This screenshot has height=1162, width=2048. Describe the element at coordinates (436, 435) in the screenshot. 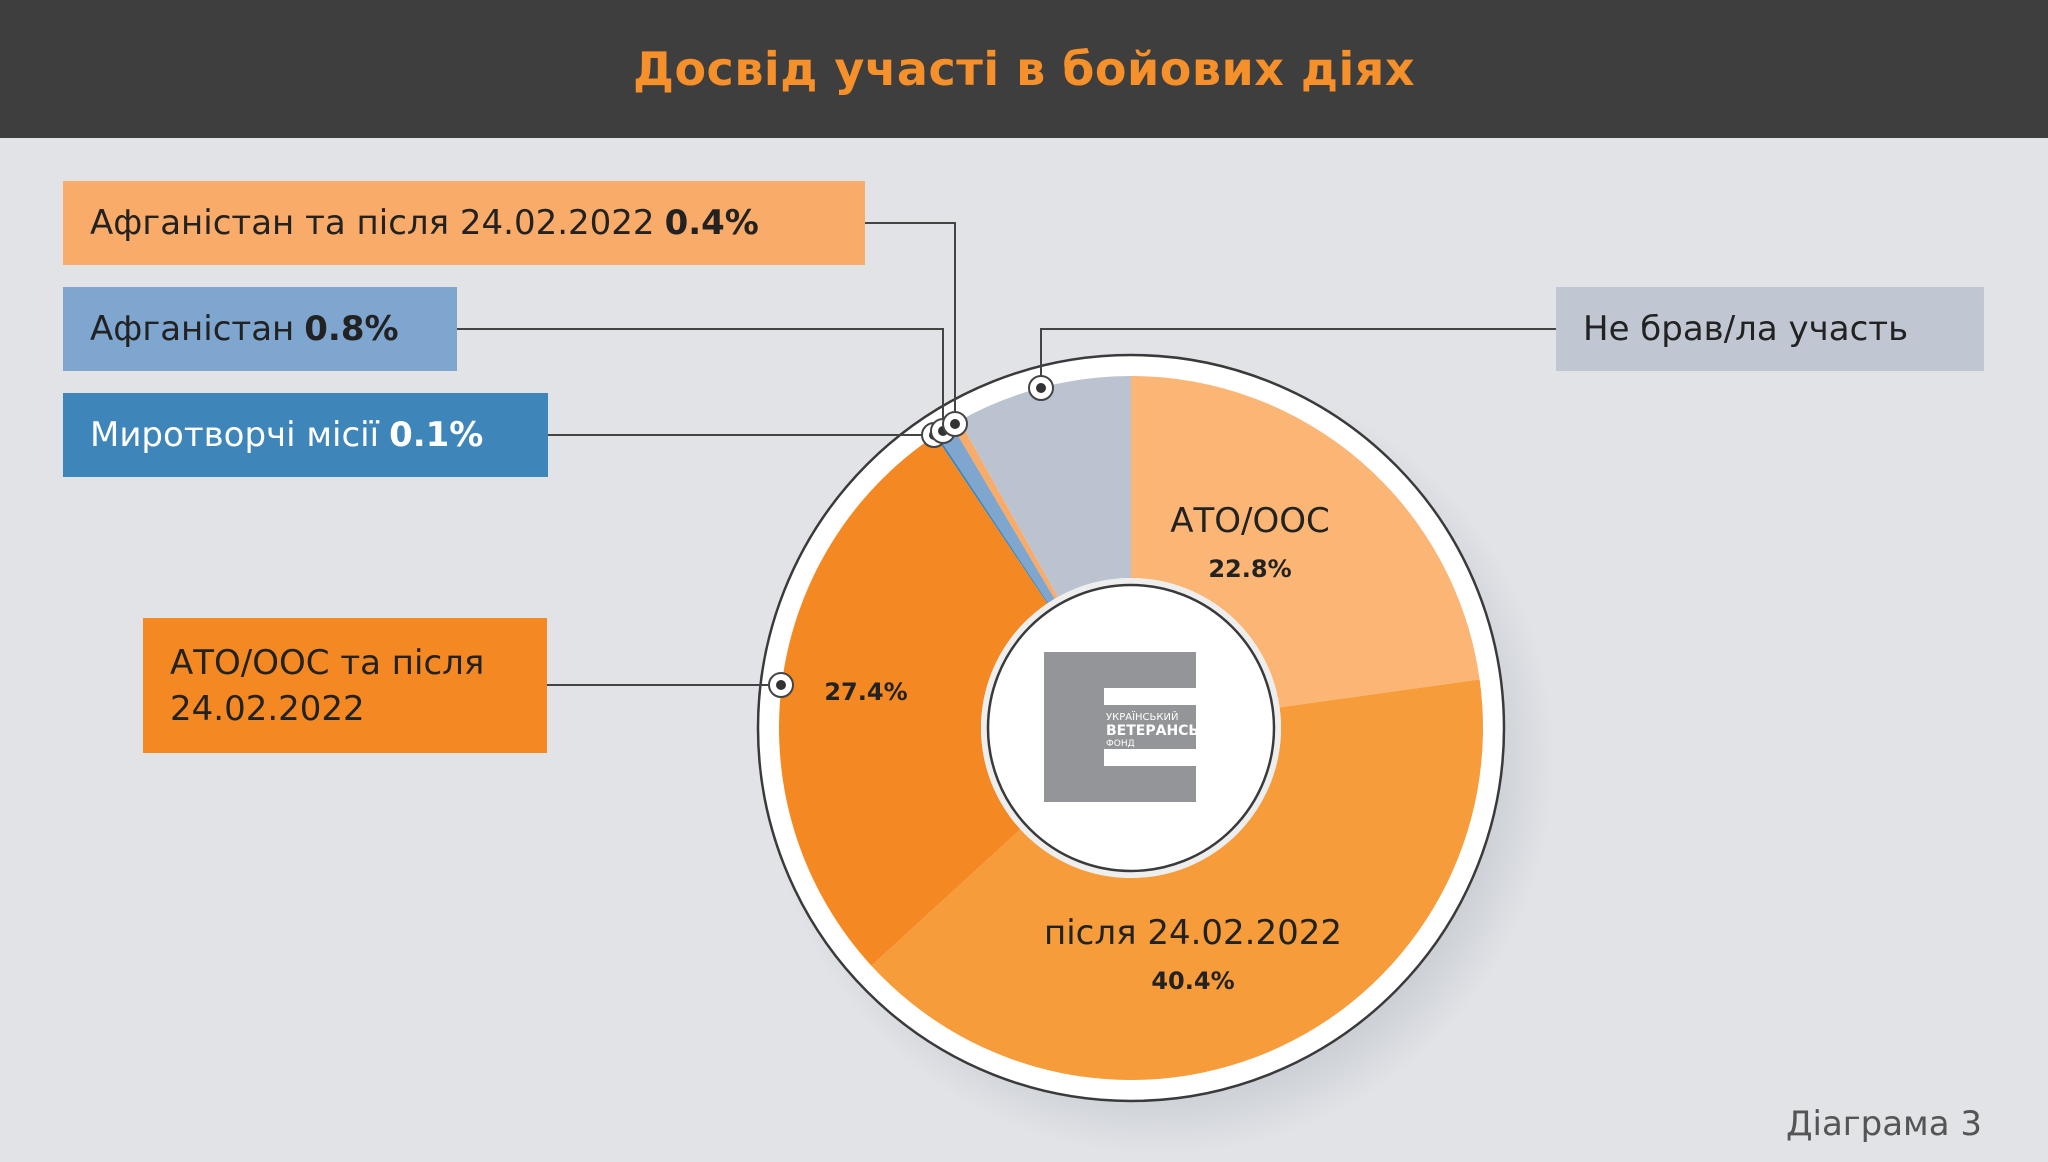

I see `label-peace-value: 0.1%` at that location.